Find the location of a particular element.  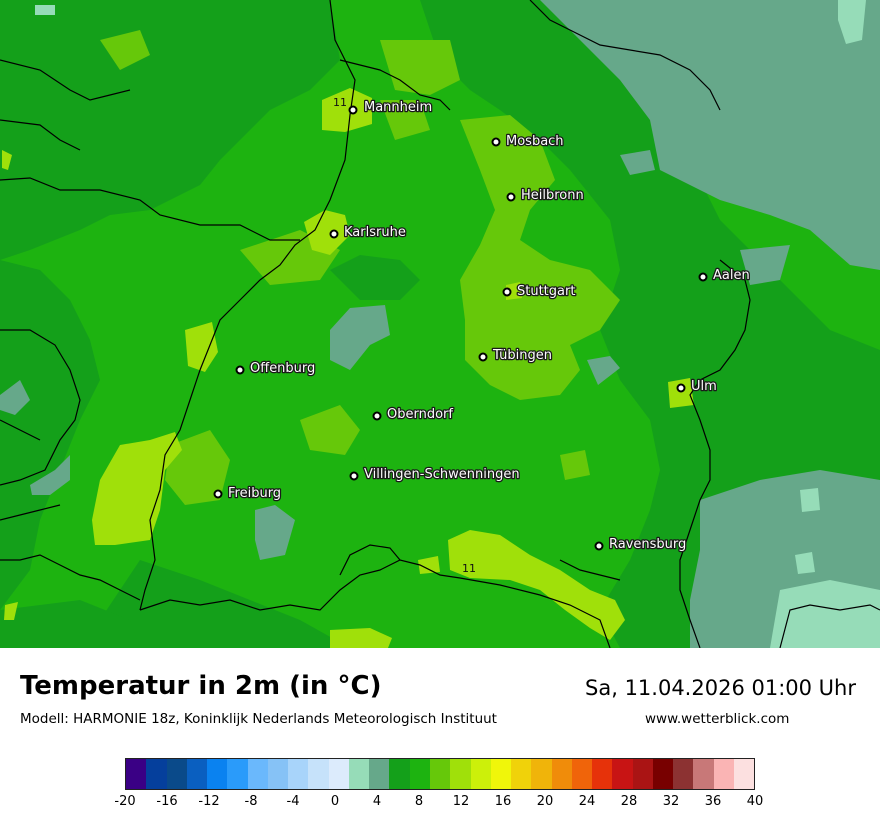

city-marker-mosbach: Mosbach is located at coordinates (528, 141).